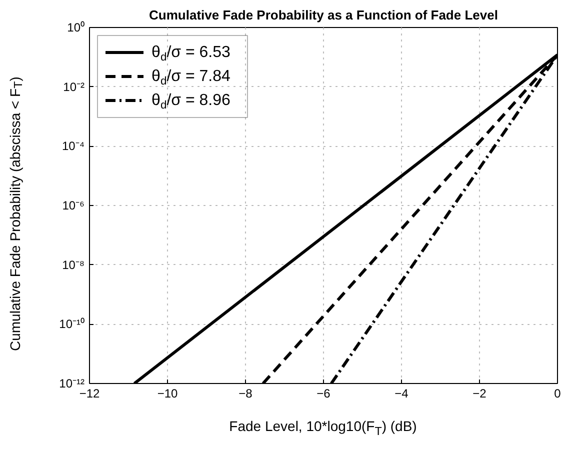  Describe the element at coordinates (558, 393) in the screenshot. I see `x-tick-label: 0` at that location.